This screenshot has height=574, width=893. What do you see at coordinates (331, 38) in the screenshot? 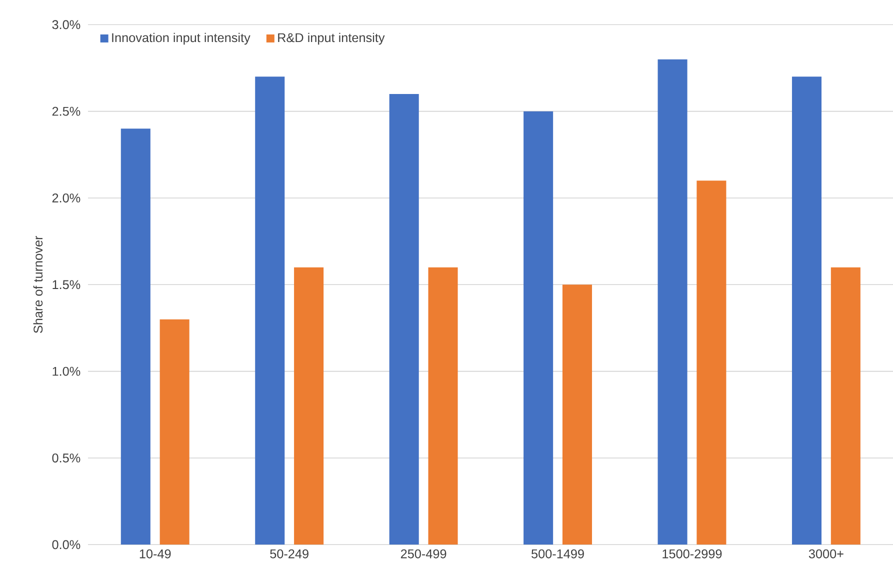
I see `legend-label: R&D input intensity` at bounding box center [331, 38].